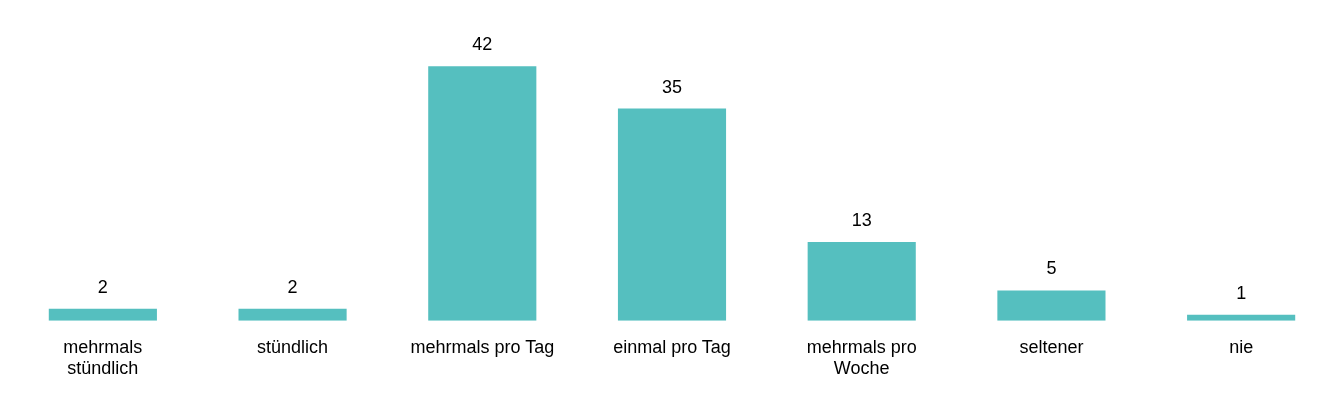 The width and height of the screenshot is (1344, 404). What do you see at coordinates (482, 44) in the screenshot?
I see `data-label: 42` at bounding box center [482, 44].